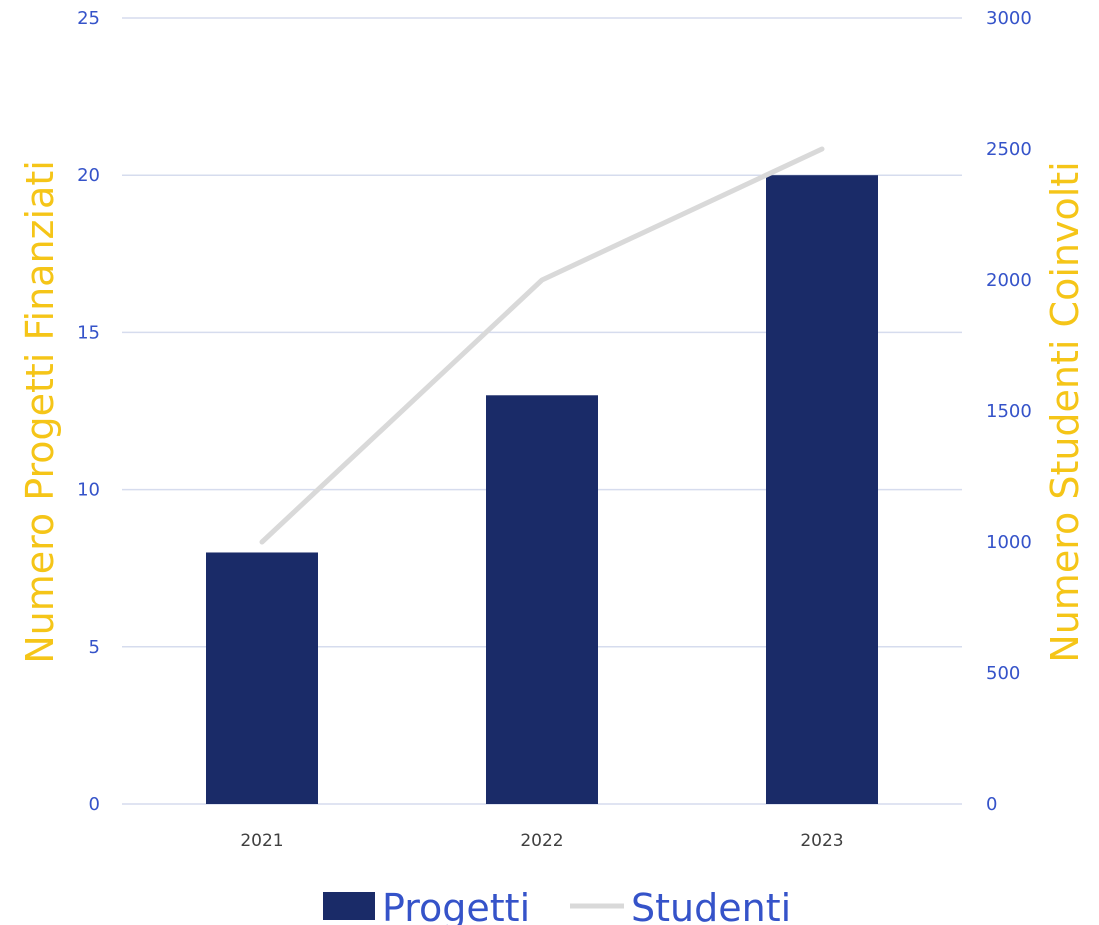  I want to click on legend-swatch-progetti, so click(349, 906).